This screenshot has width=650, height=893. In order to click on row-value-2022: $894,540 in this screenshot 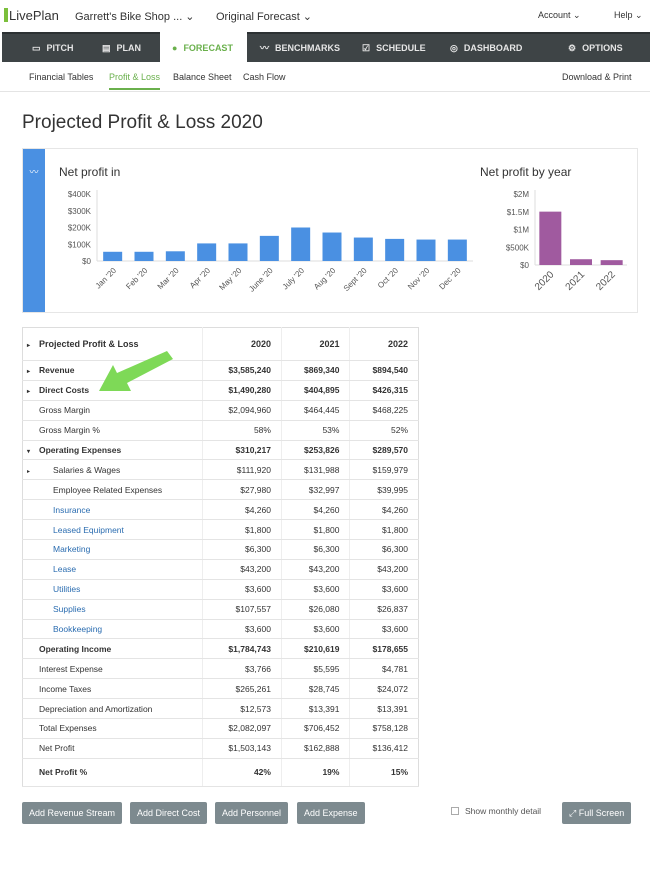, I will do `click(384, 370)`.